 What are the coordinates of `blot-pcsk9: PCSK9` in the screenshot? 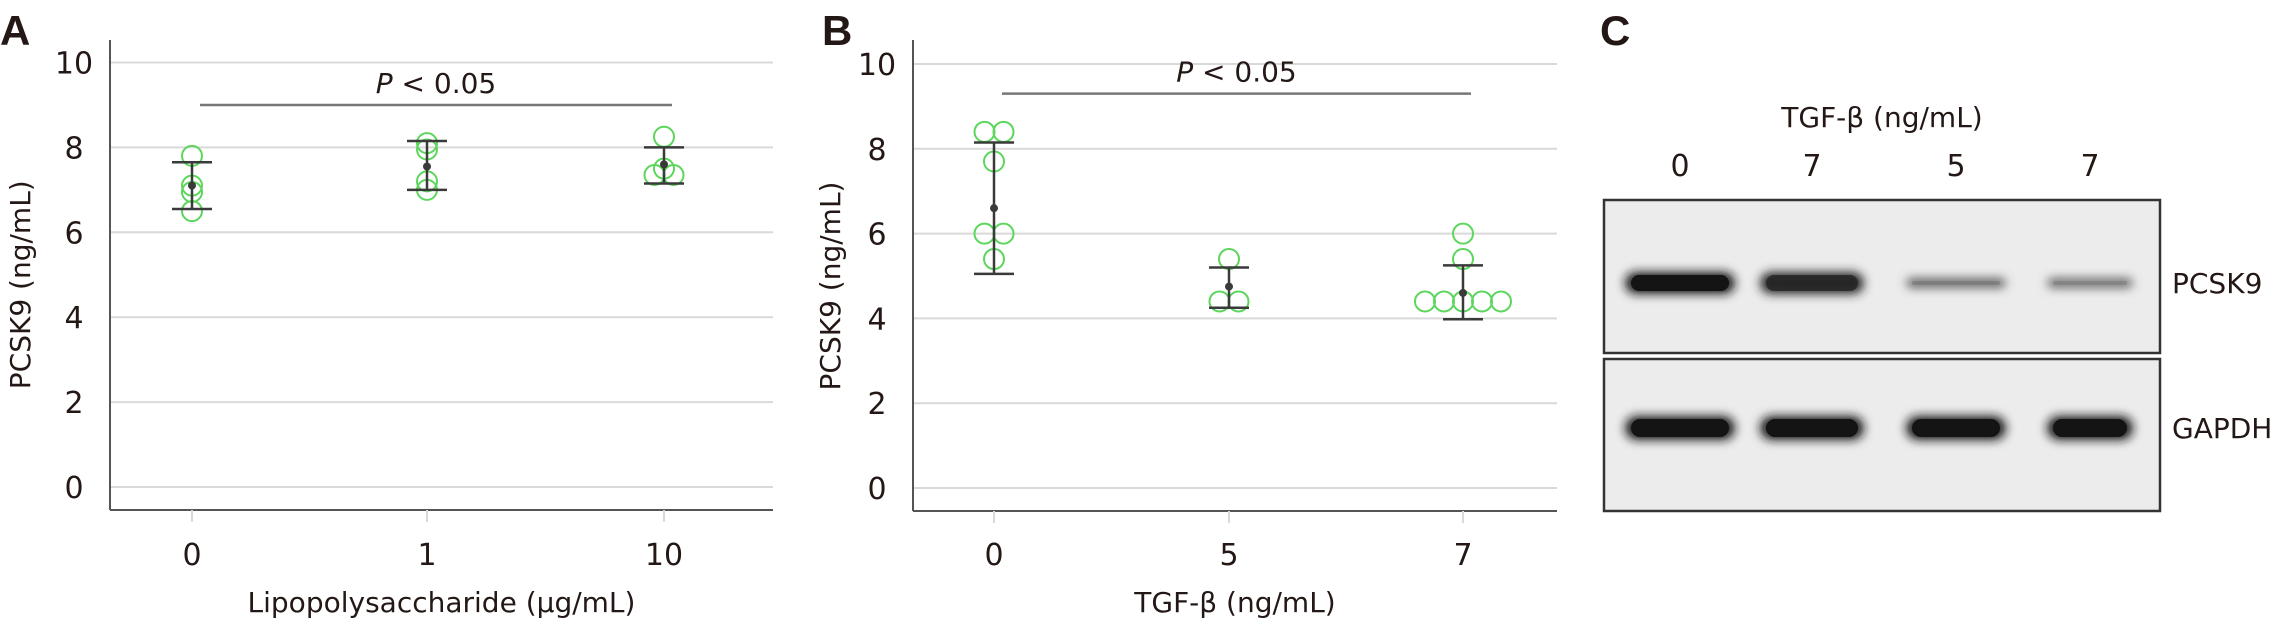 It's located at (1932, 276).